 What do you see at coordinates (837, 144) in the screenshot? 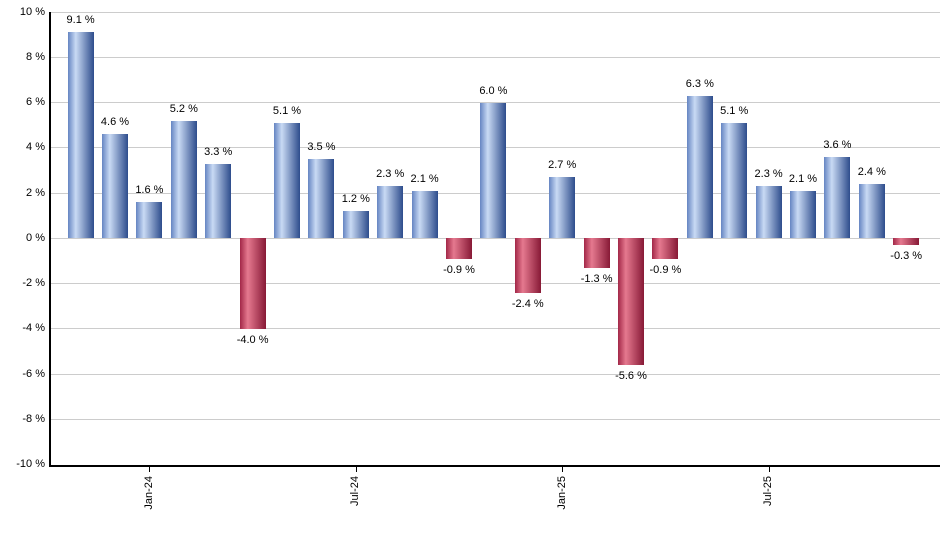
I see `bar-value-label: 3.6 %` at bounding box center [837, 144].